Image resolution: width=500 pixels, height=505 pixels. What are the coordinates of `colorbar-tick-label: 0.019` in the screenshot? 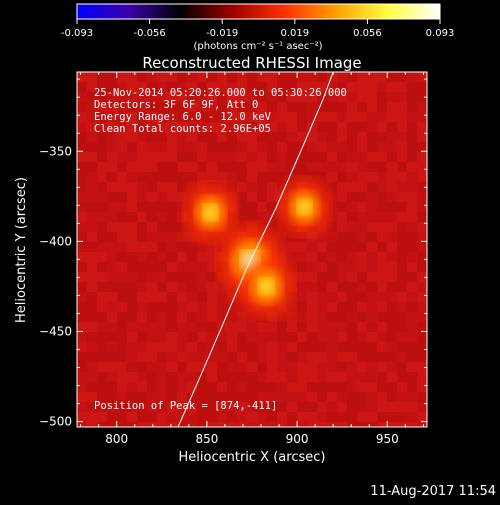 It's located at (294, 33).